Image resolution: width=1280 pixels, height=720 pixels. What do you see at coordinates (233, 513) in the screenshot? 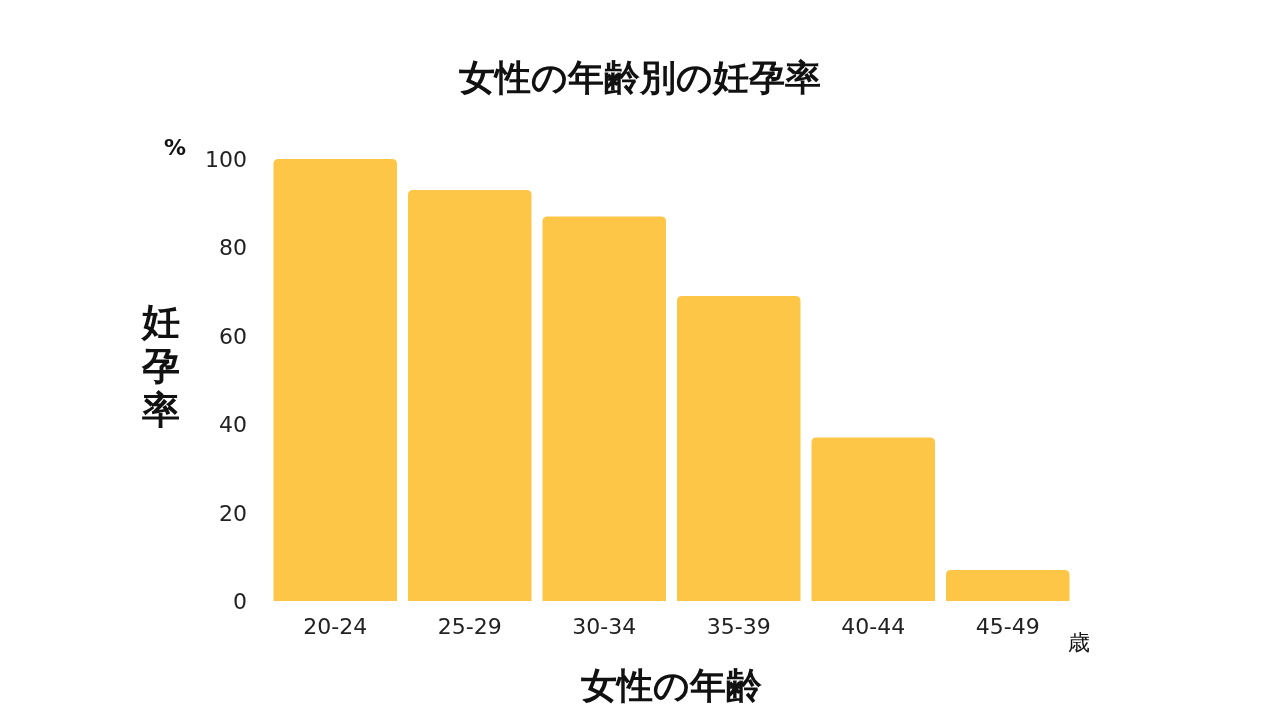
I see `y-tick-label: 20` at bounding box center [233, 513].